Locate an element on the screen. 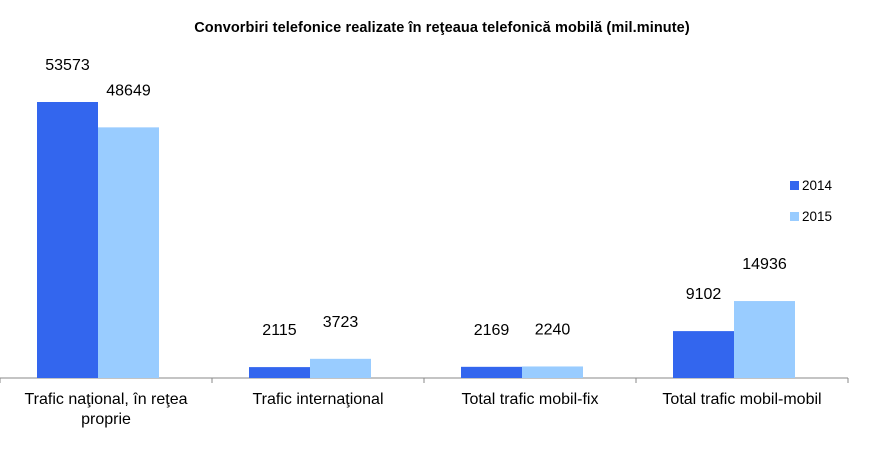 This screenshot has width=884, height=455. legend-swatch-2015 is located at coordinates (794, 216).